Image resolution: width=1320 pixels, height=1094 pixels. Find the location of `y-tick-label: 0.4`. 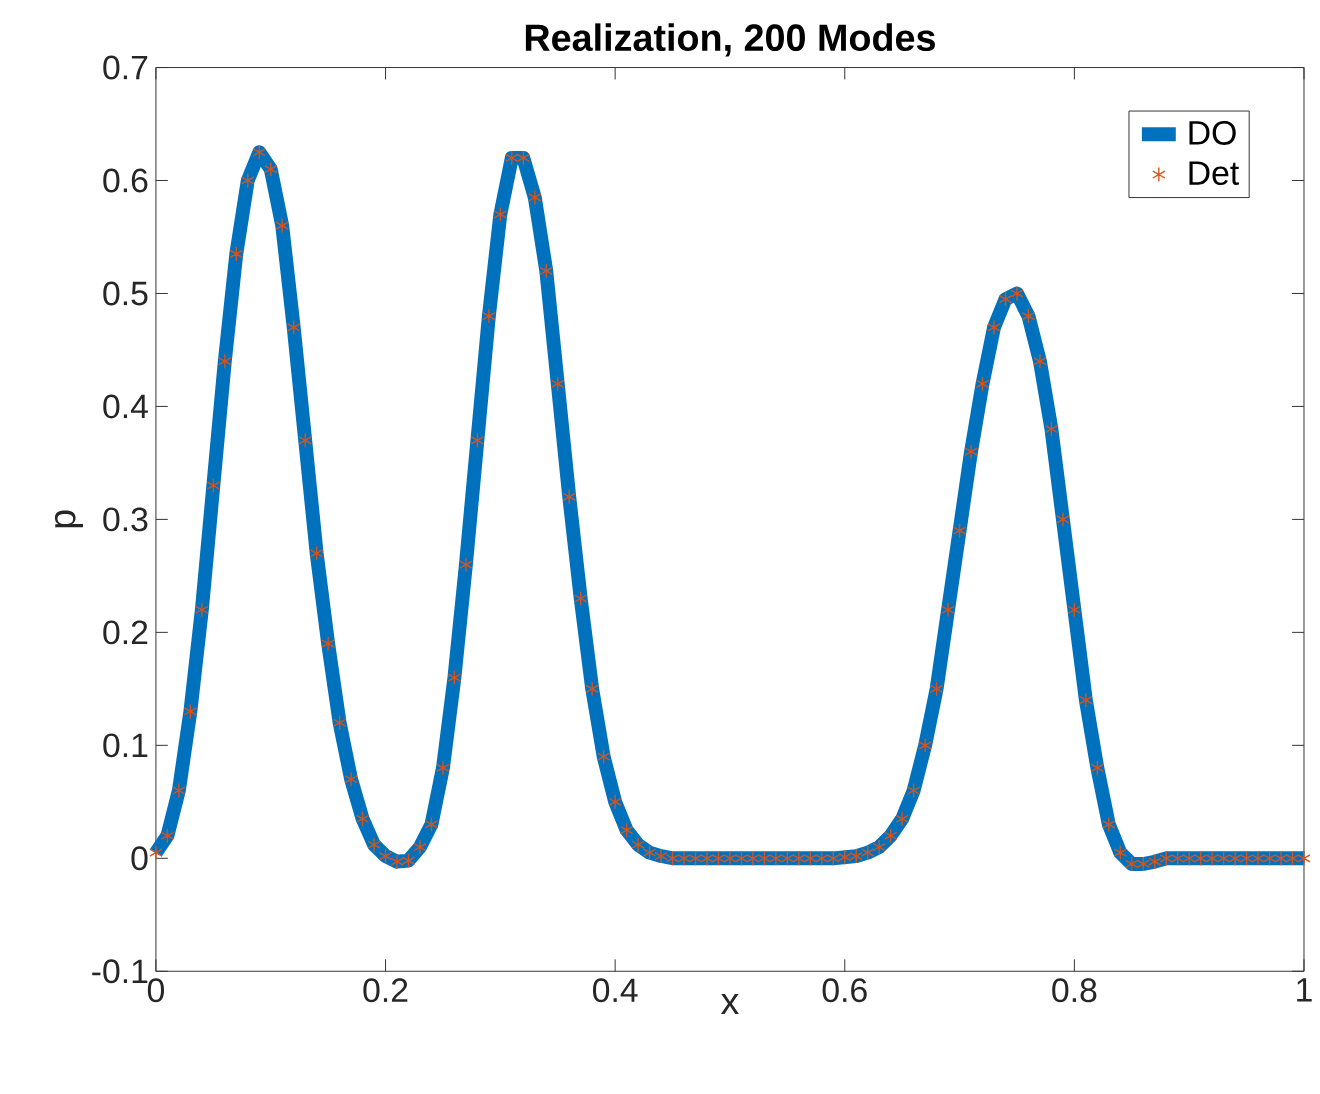

y-tick-label: 0.4 is located at coordinates (125, 406).